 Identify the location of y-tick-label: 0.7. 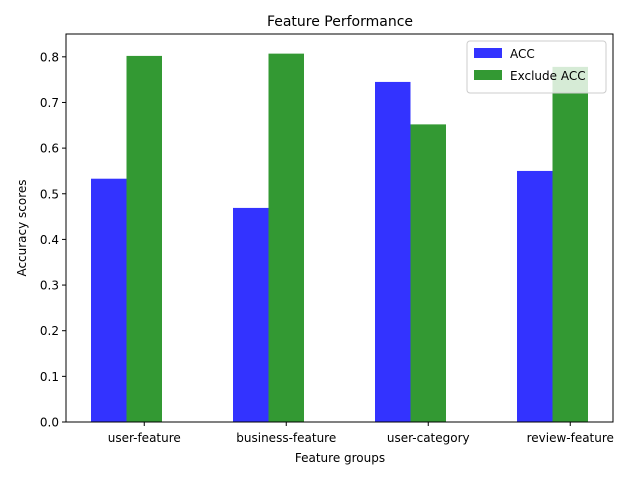
(49, 103).